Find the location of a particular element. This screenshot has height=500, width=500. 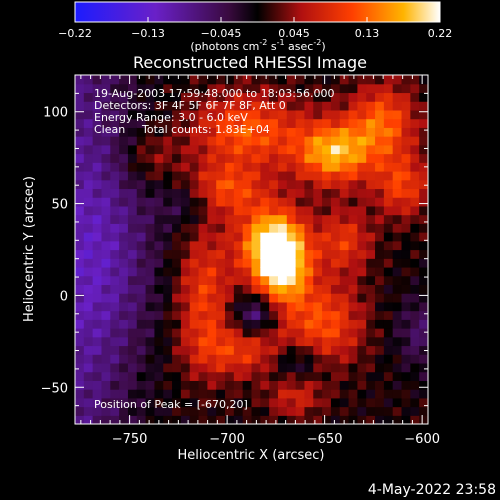

colorbar is located at coordinates (257, 12).